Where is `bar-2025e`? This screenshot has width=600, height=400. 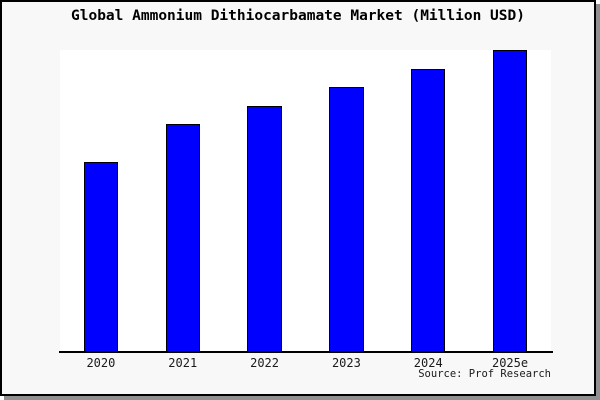 bar-2025e is located at coordinates (510, 200).